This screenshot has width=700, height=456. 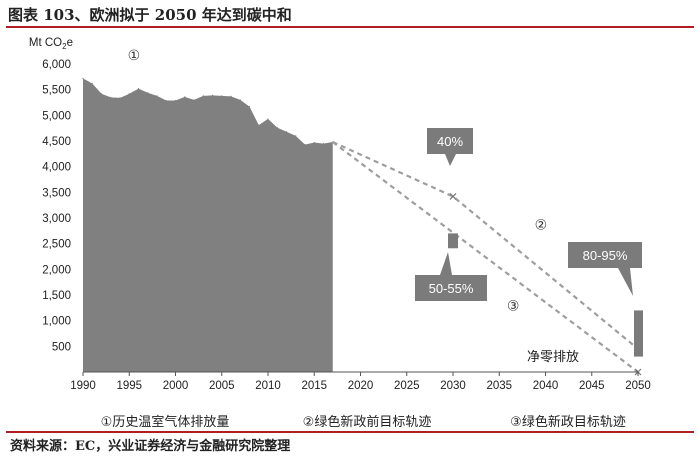 I want to click on x-tick-label: 2040, so click(x=546, y=386).